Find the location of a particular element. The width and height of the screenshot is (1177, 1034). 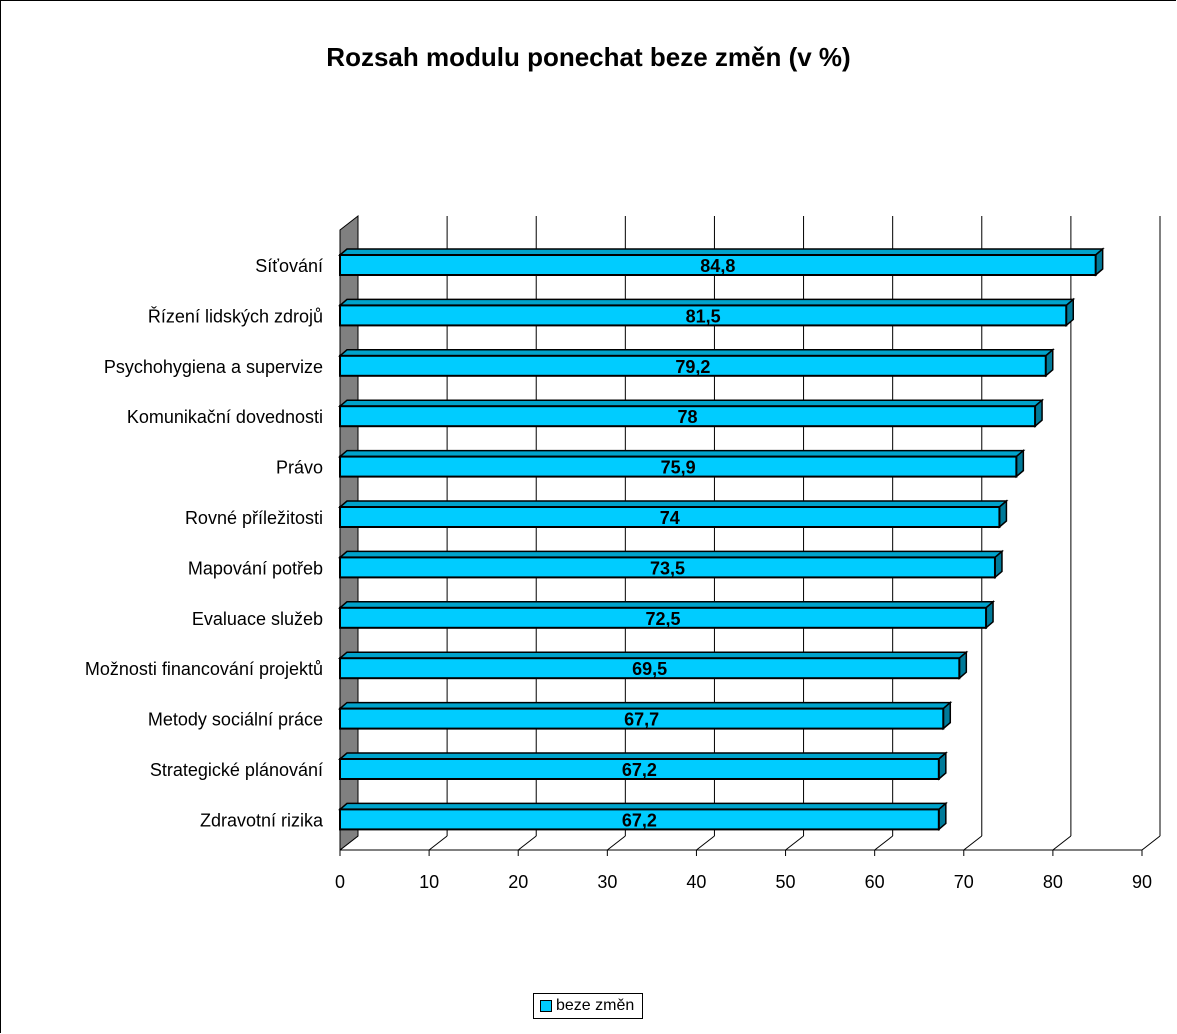

bar: 69,5 is located at coordinates (653, 665).